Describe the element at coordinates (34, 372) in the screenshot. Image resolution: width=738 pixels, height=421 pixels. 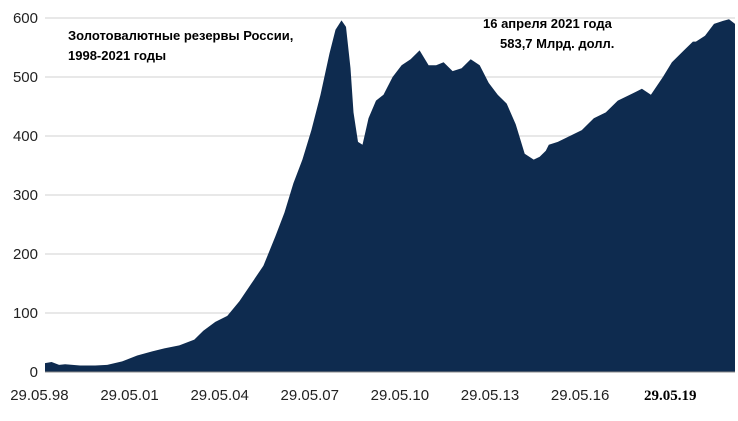
I see `y-tick-label: 0` at that location.